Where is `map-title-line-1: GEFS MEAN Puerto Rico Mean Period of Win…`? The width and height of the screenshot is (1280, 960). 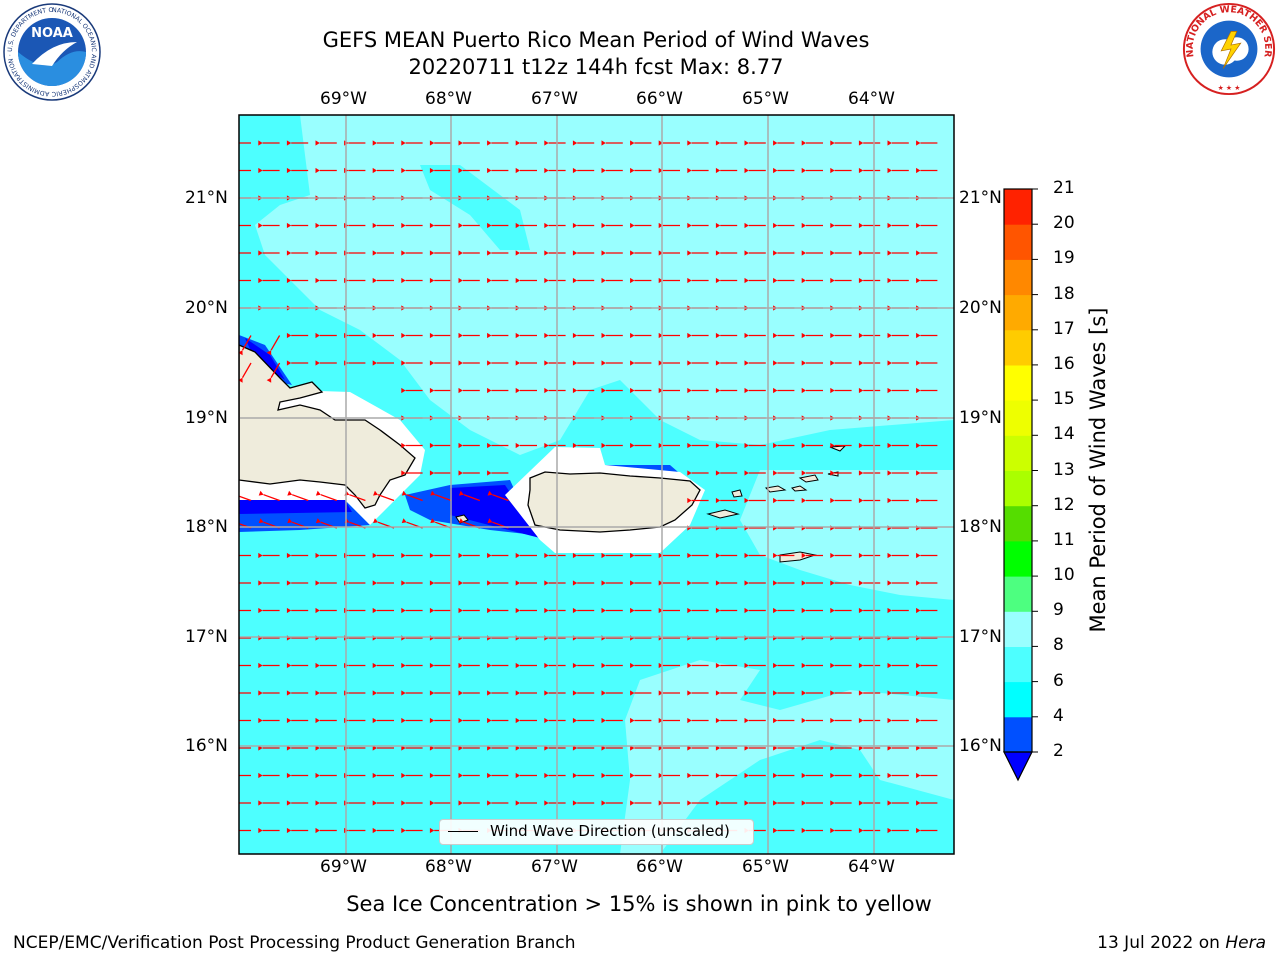
map-title-line-1: GEFS MEAN Puerto Rico Mean Period of Win… is located at coordinates (596, 40).